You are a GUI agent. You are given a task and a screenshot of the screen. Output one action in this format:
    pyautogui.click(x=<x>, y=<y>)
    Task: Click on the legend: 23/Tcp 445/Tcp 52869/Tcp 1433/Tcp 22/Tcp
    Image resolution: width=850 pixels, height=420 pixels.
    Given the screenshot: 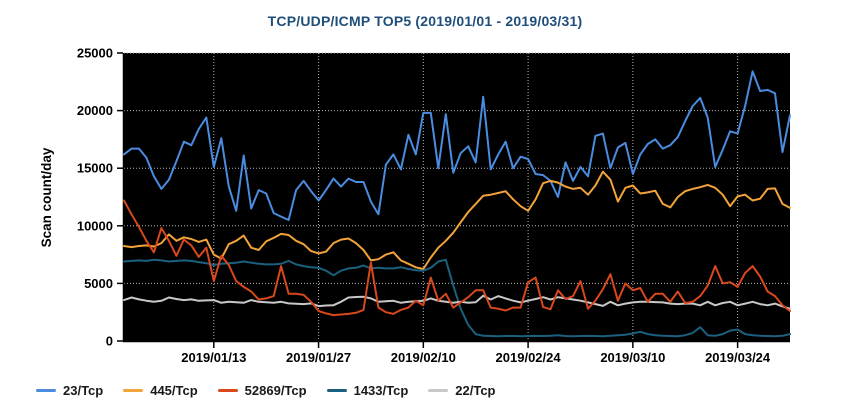 What is the action you would take?
    pyautogui.click(x=266, y=390)
    